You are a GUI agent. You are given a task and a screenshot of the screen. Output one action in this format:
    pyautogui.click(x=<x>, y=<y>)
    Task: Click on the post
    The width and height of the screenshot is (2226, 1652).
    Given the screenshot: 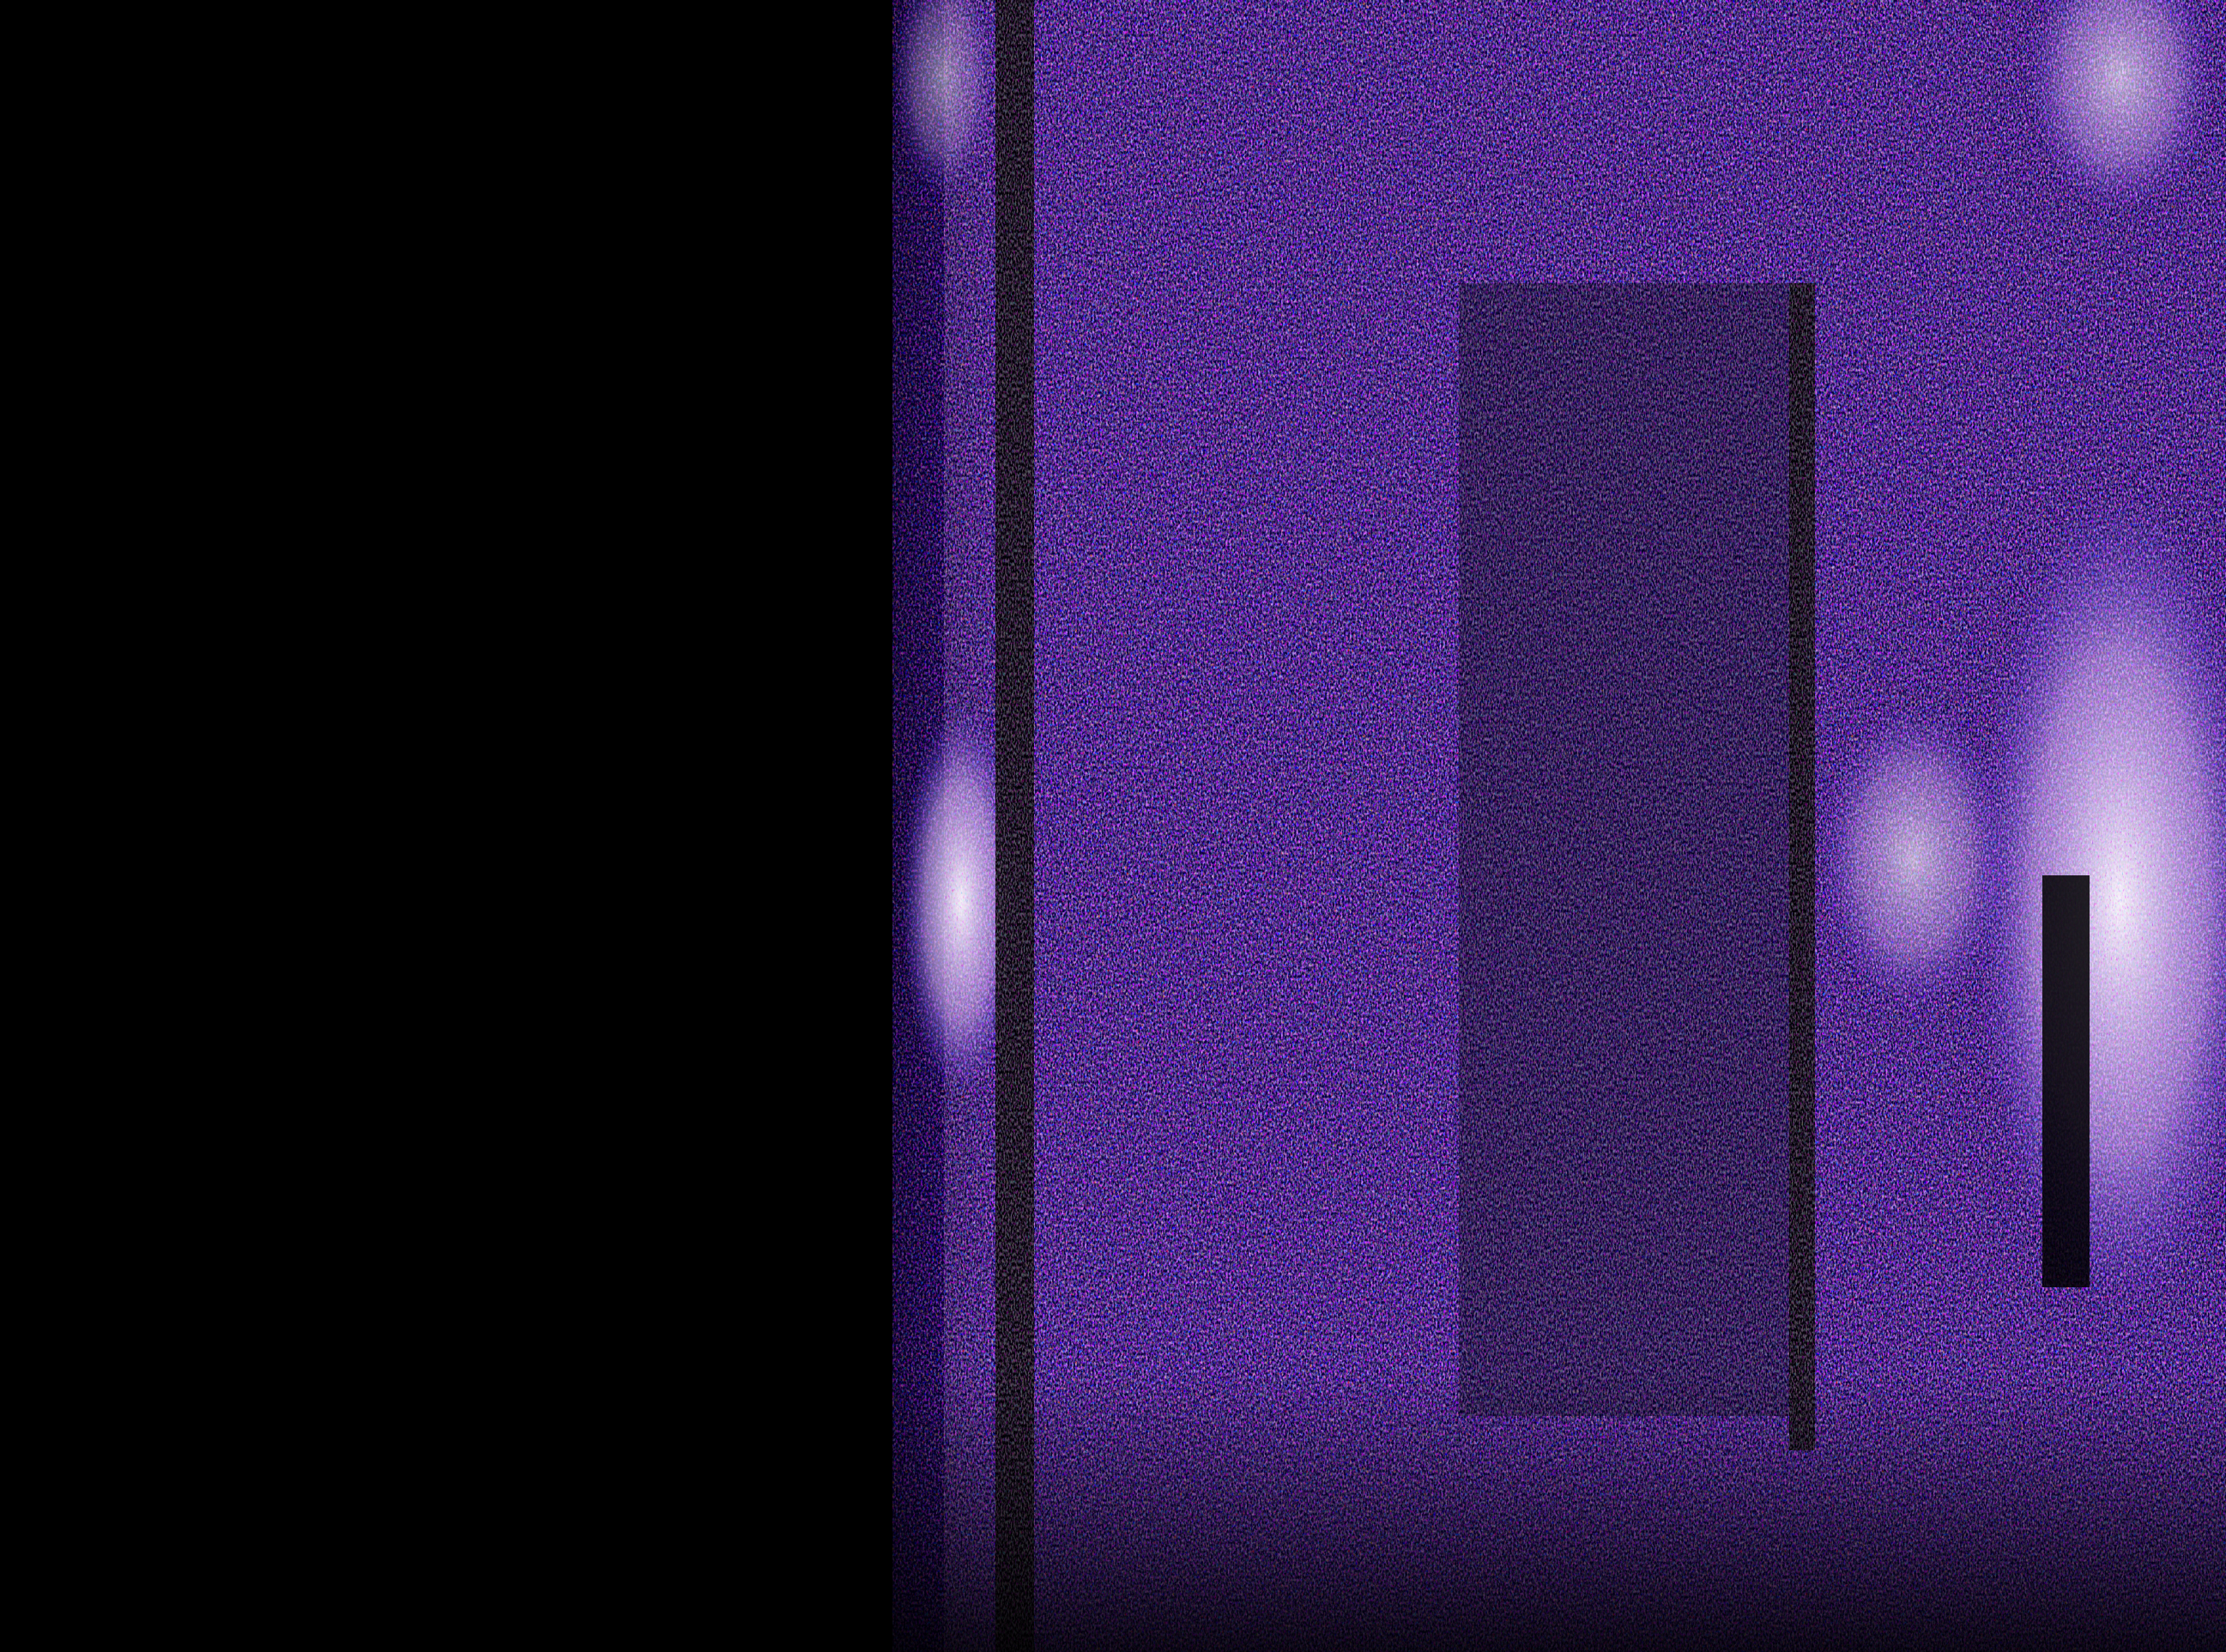 What is the action you would take?
    pyautogui.click(x=2066, y=1081)
    